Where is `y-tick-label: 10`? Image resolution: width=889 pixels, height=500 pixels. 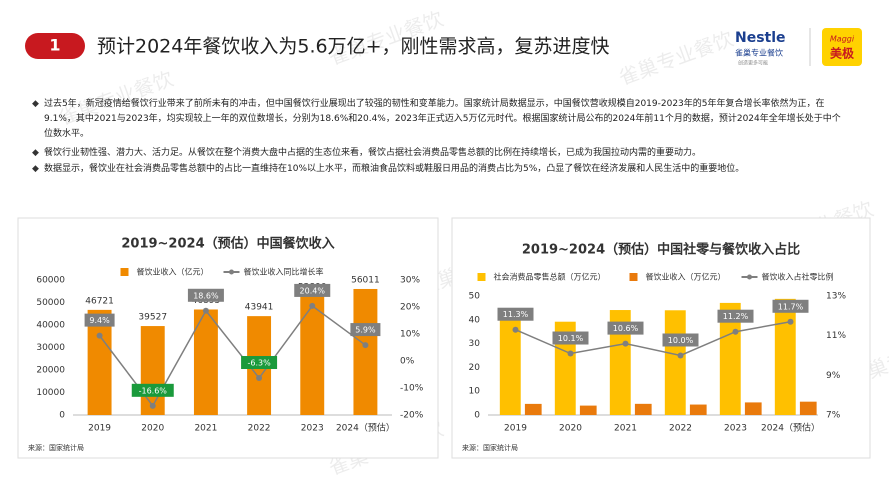
y-tick-label: 10 is located at coordinates (475, 392).